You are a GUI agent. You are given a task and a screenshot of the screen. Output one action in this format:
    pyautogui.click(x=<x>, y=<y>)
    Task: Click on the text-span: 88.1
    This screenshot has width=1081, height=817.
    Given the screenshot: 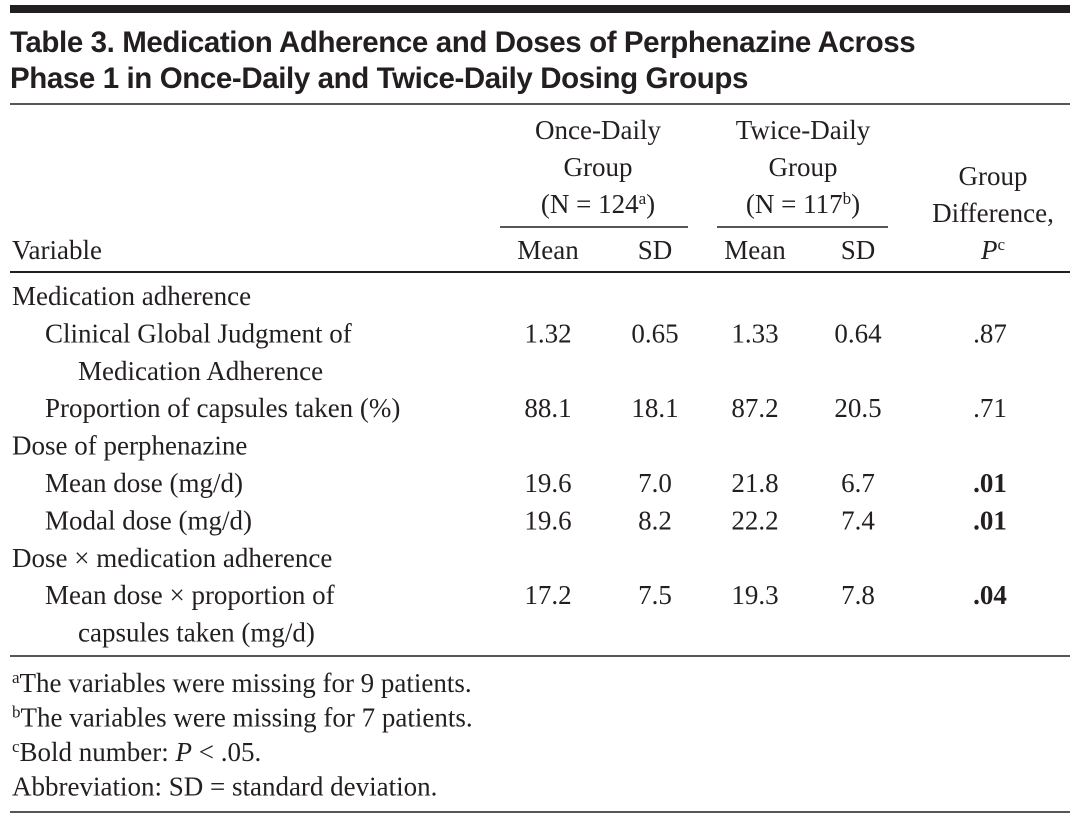 What is the action you would take?
    pyautogui.click(x=547, y=408)
    